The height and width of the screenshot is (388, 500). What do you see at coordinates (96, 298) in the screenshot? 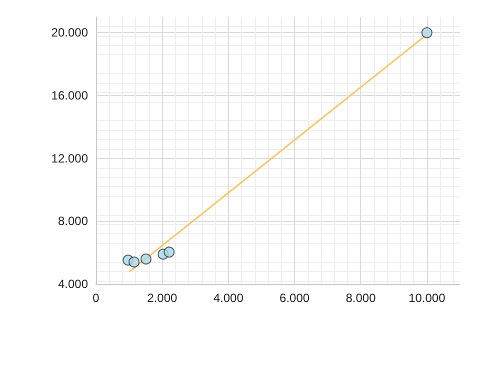
I see `x-tick-label: 0` at bounding box center [96, 298].